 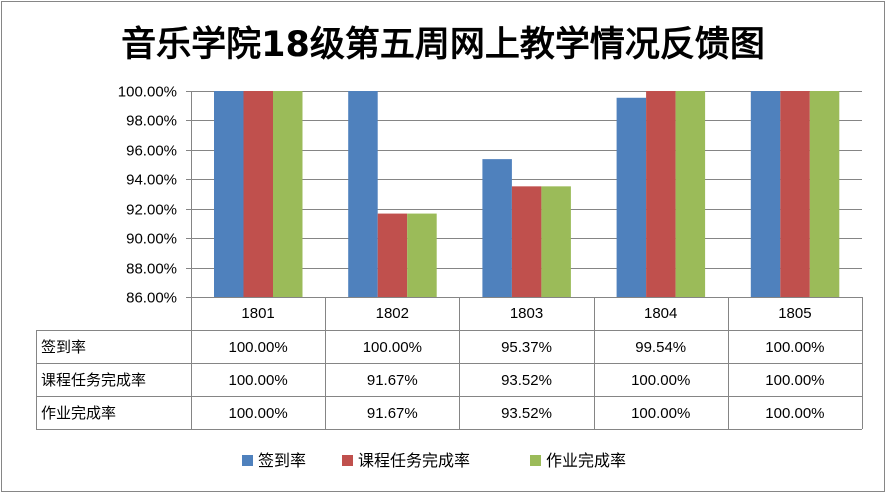 I want to click on x-tick-label: 1803, so click(x=526, y=313).